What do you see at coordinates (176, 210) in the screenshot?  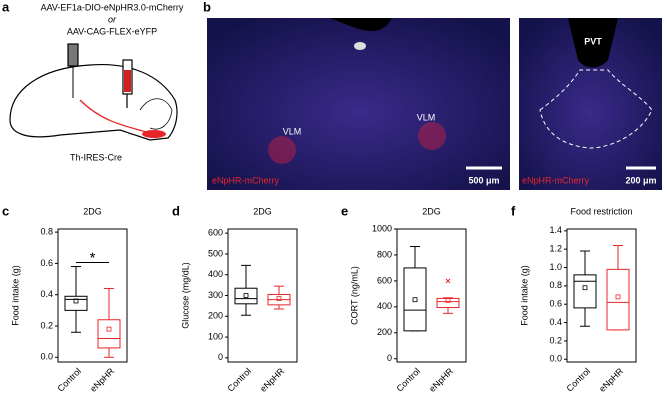 I see `panel-letter: d` at bounding box center [176, 210].